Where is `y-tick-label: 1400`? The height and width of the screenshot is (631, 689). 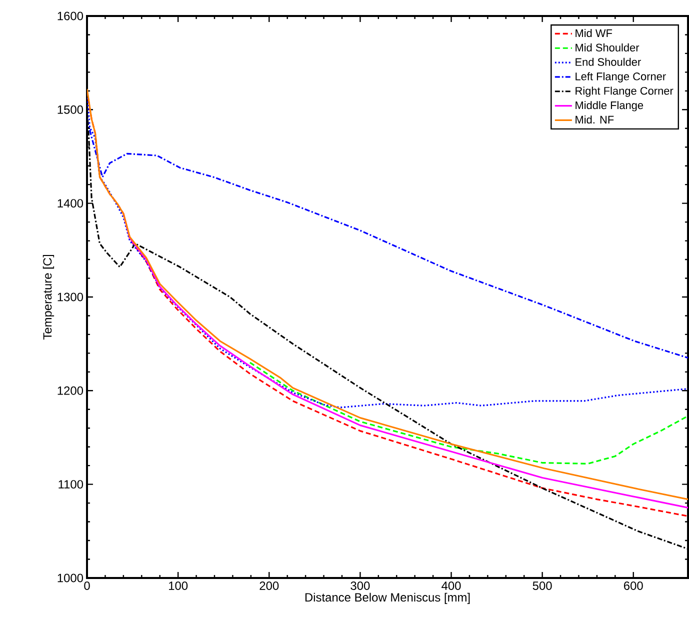 y-tick-label: 1400 is located at coordinates (71, 203).